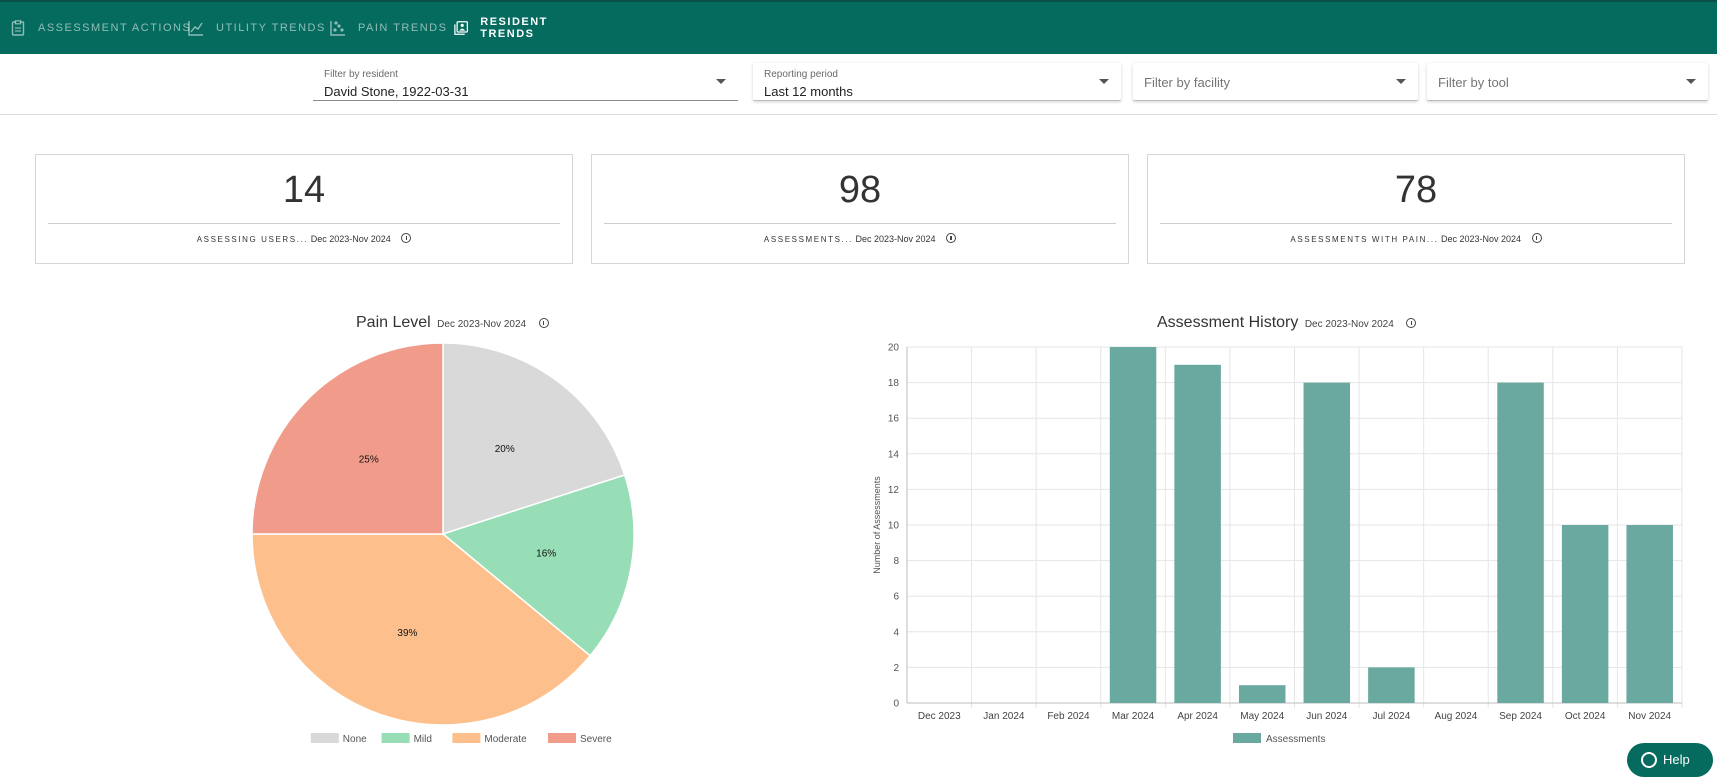 This screenshot has height=777, width=1717. Describe the element at coordinates (896, 668) in the screenshot. I see `y-tick-label: 2` at that location.